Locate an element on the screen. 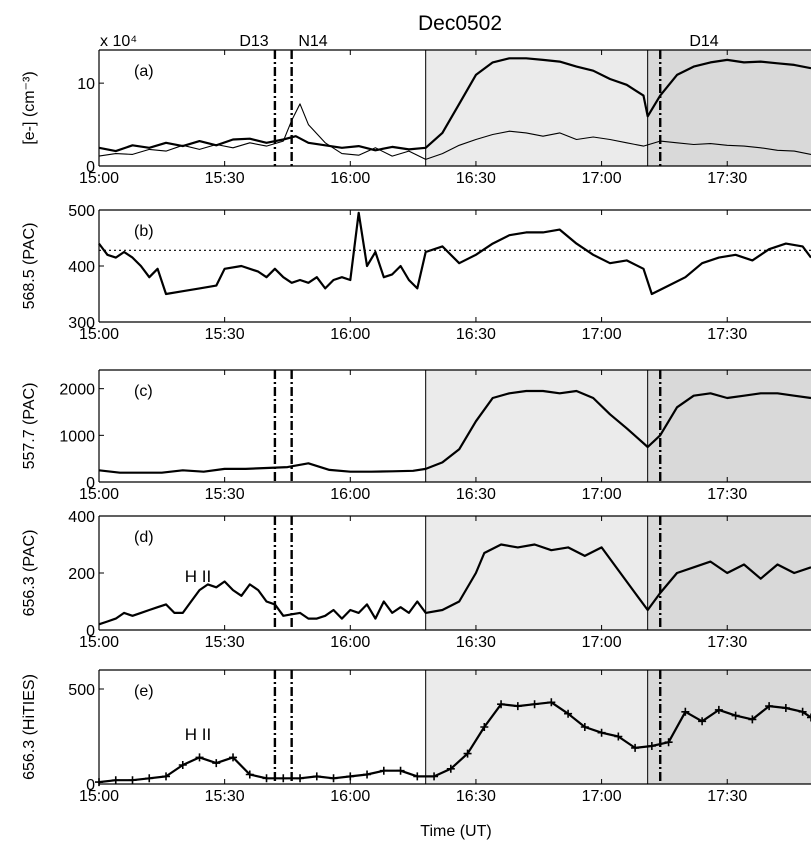 The width and height of the screenshot is (811, 842). x-tick-label-a: 15:00 is located at coordinates (99, 178).